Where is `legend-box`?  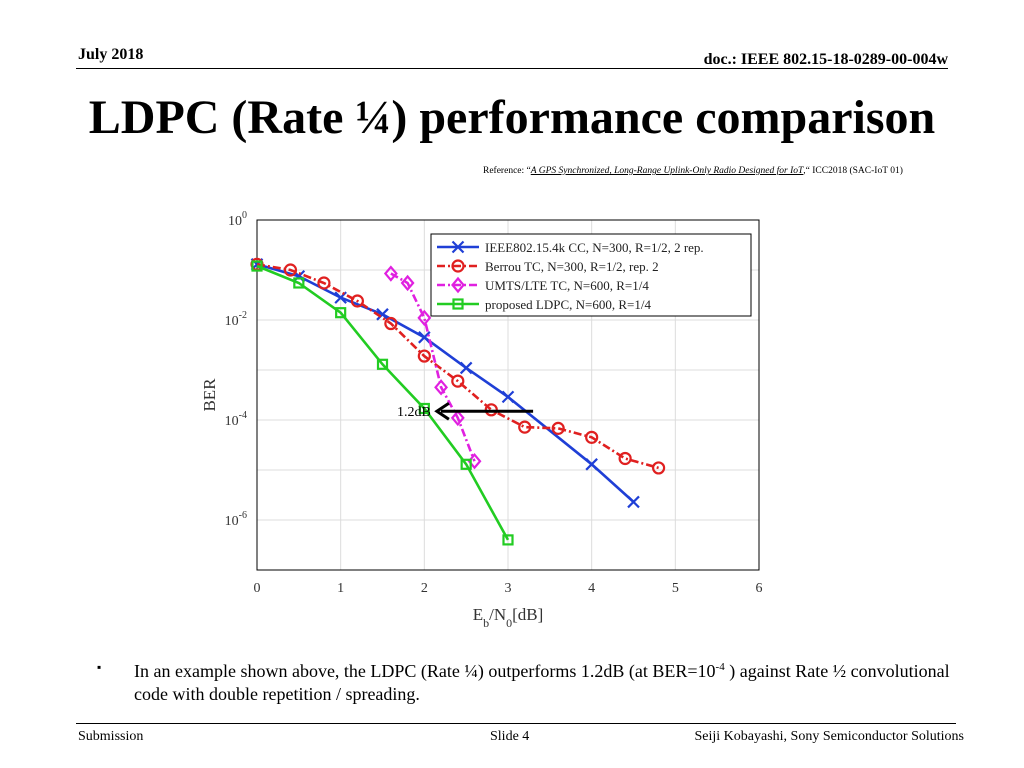 legend-box is located at coordinates (591, 275).